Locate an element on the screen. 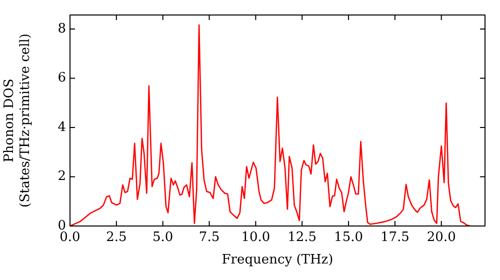  x-tick-label: 2.5 is located at coordinates (116, 238).